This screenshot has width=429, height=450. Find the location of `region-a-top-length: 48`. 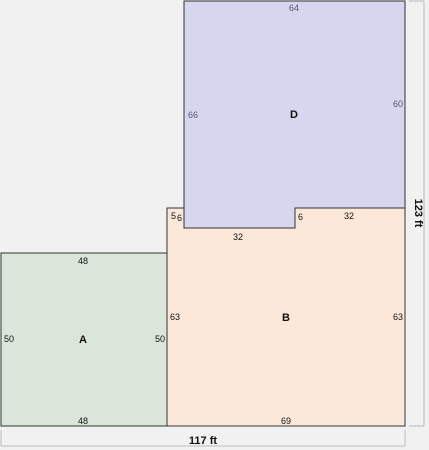

region-a-top-length: 48 is located at coordinates (83, 261).